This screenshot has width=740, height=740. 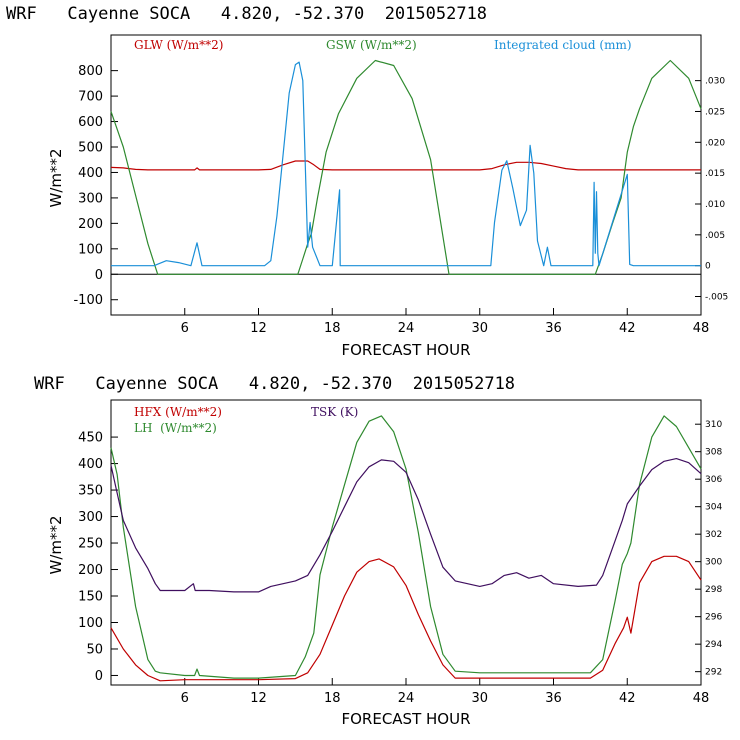 I want to click on chart-1-y-axis-label: W/m**2, so click(x=56, y=177).